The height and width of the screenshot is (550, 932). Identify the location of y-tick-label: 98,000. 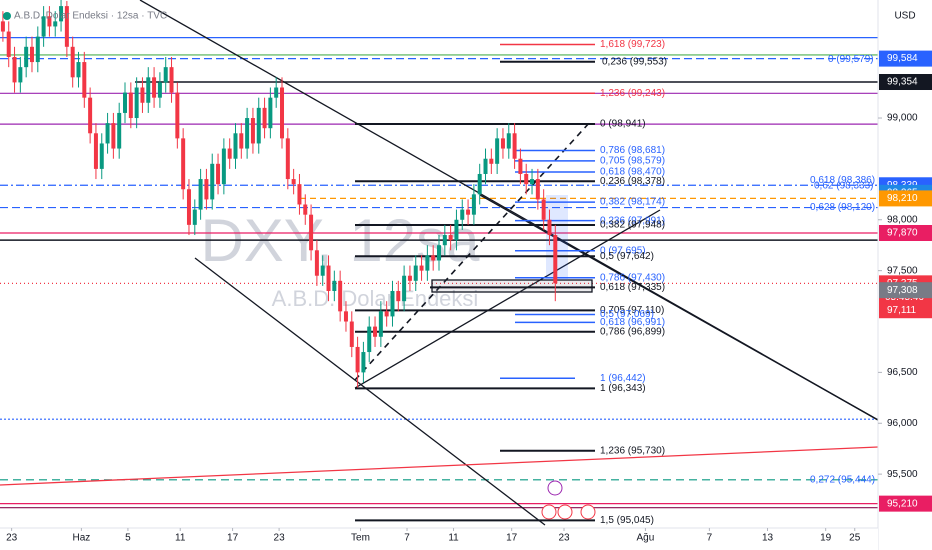
(902, 219).